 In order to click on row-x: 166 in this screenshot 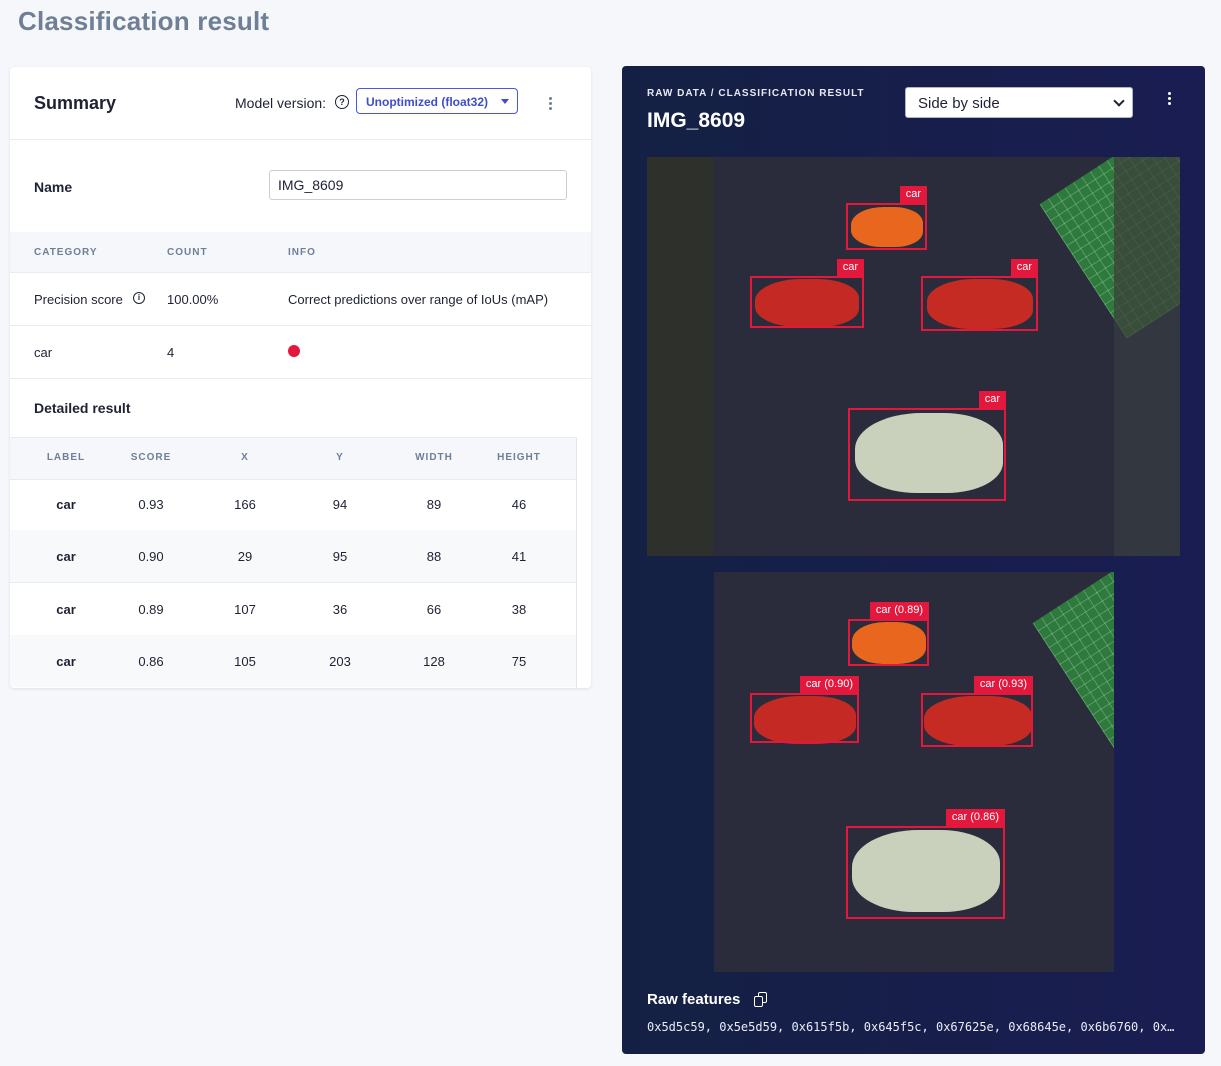, I will do `click(245, 504)`.